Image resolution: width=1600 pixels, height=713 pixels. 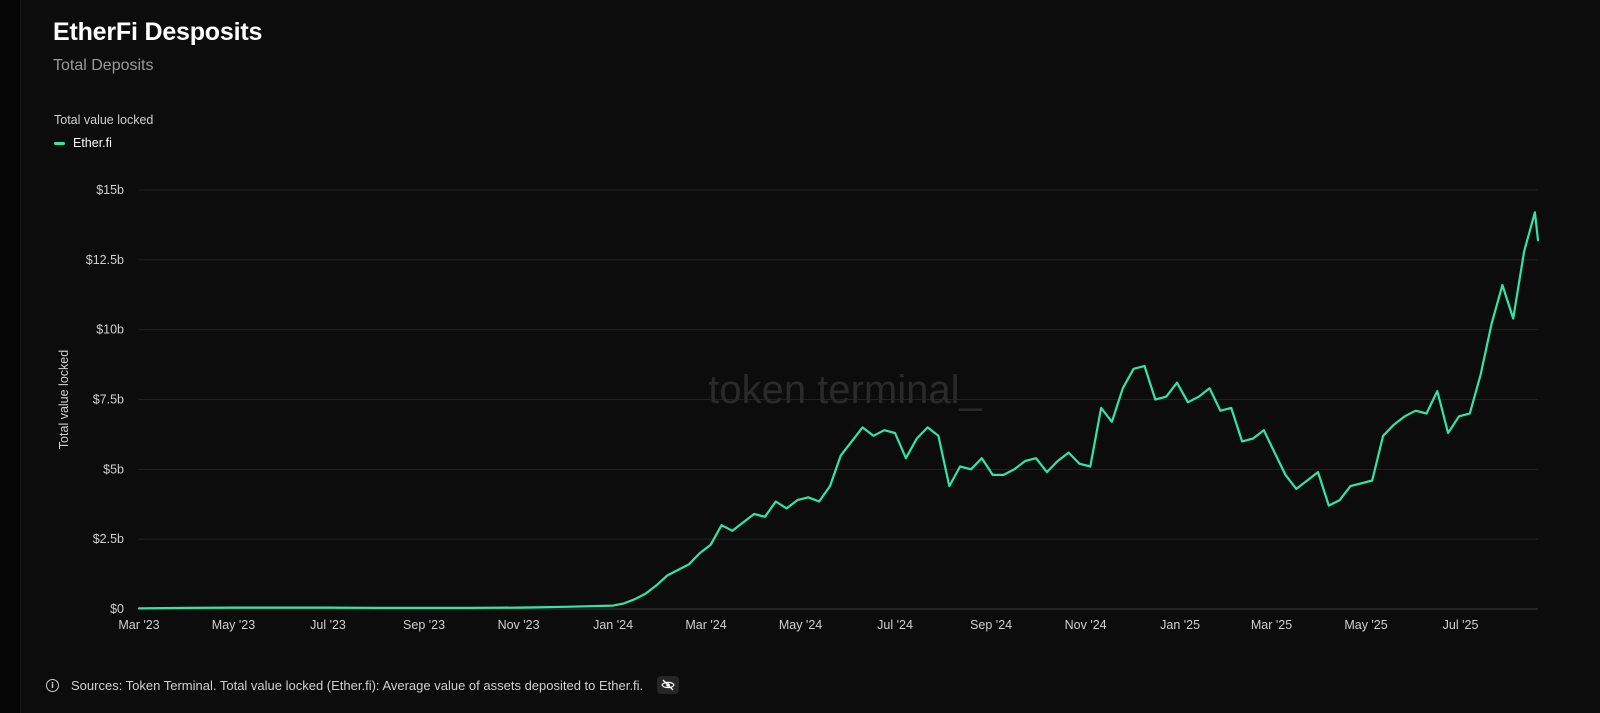 What do you see at coordinates (424, 625) in the screenshot?
I see `x-tick-label: Sep '23` at bounding box center [424, 625].